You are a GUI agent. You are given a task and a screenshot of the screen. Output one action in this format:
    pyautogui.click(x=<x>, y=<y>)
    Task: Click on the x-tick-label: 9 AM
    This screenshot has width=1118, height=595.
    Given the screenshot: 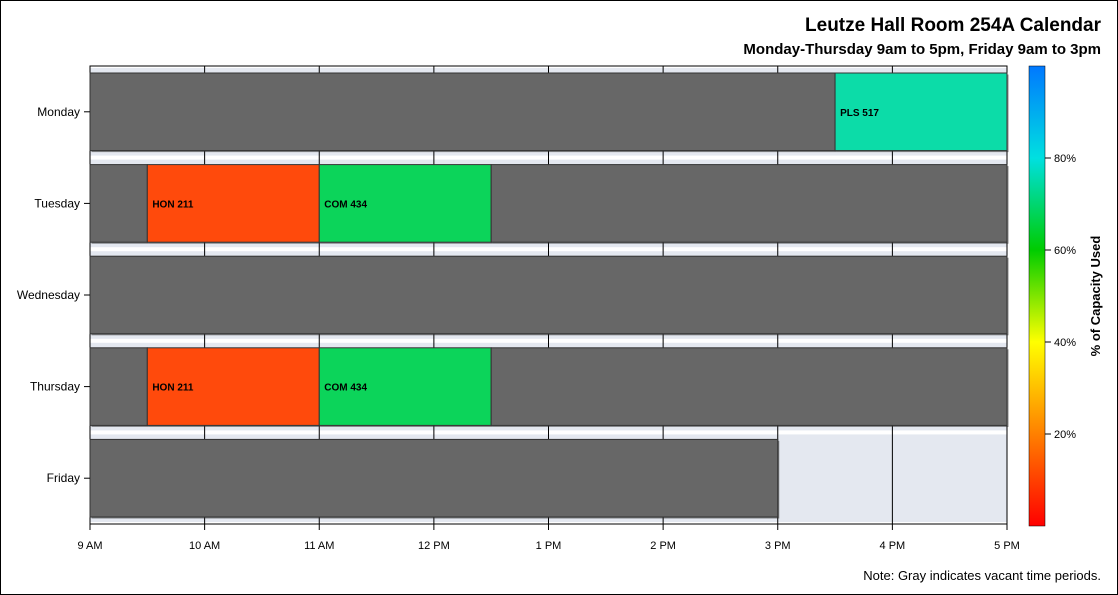 What is the action you would take?
    pyautogui.click(x=89, y=546)
    